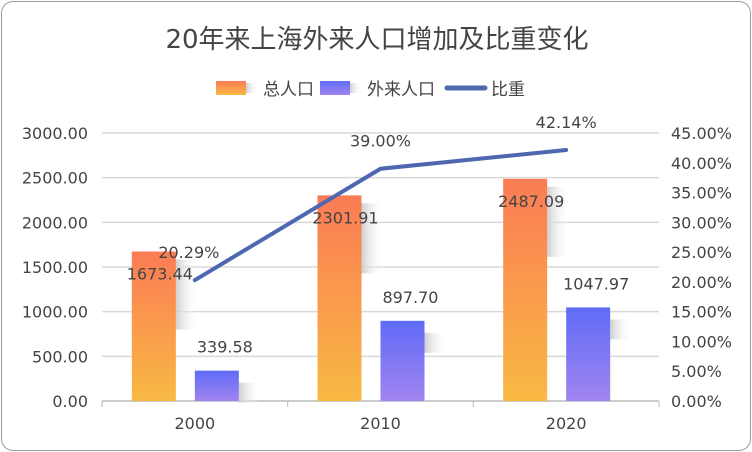 The image size is (752, 452). Describe the element at coordinates (380, 141) in the screenshot. I see `line-data-label: 39.00%` at that location.